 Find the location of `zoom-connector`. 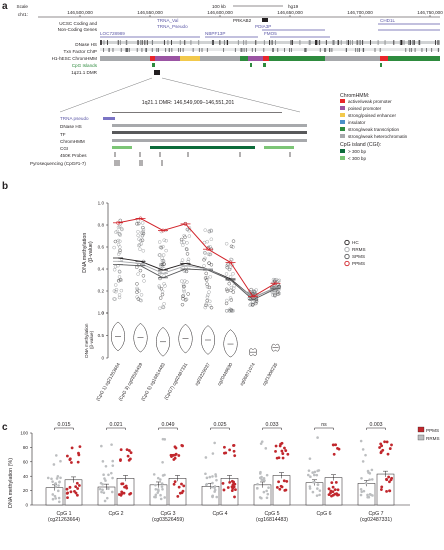

zoom-connector is located at coordinates (231, 95).